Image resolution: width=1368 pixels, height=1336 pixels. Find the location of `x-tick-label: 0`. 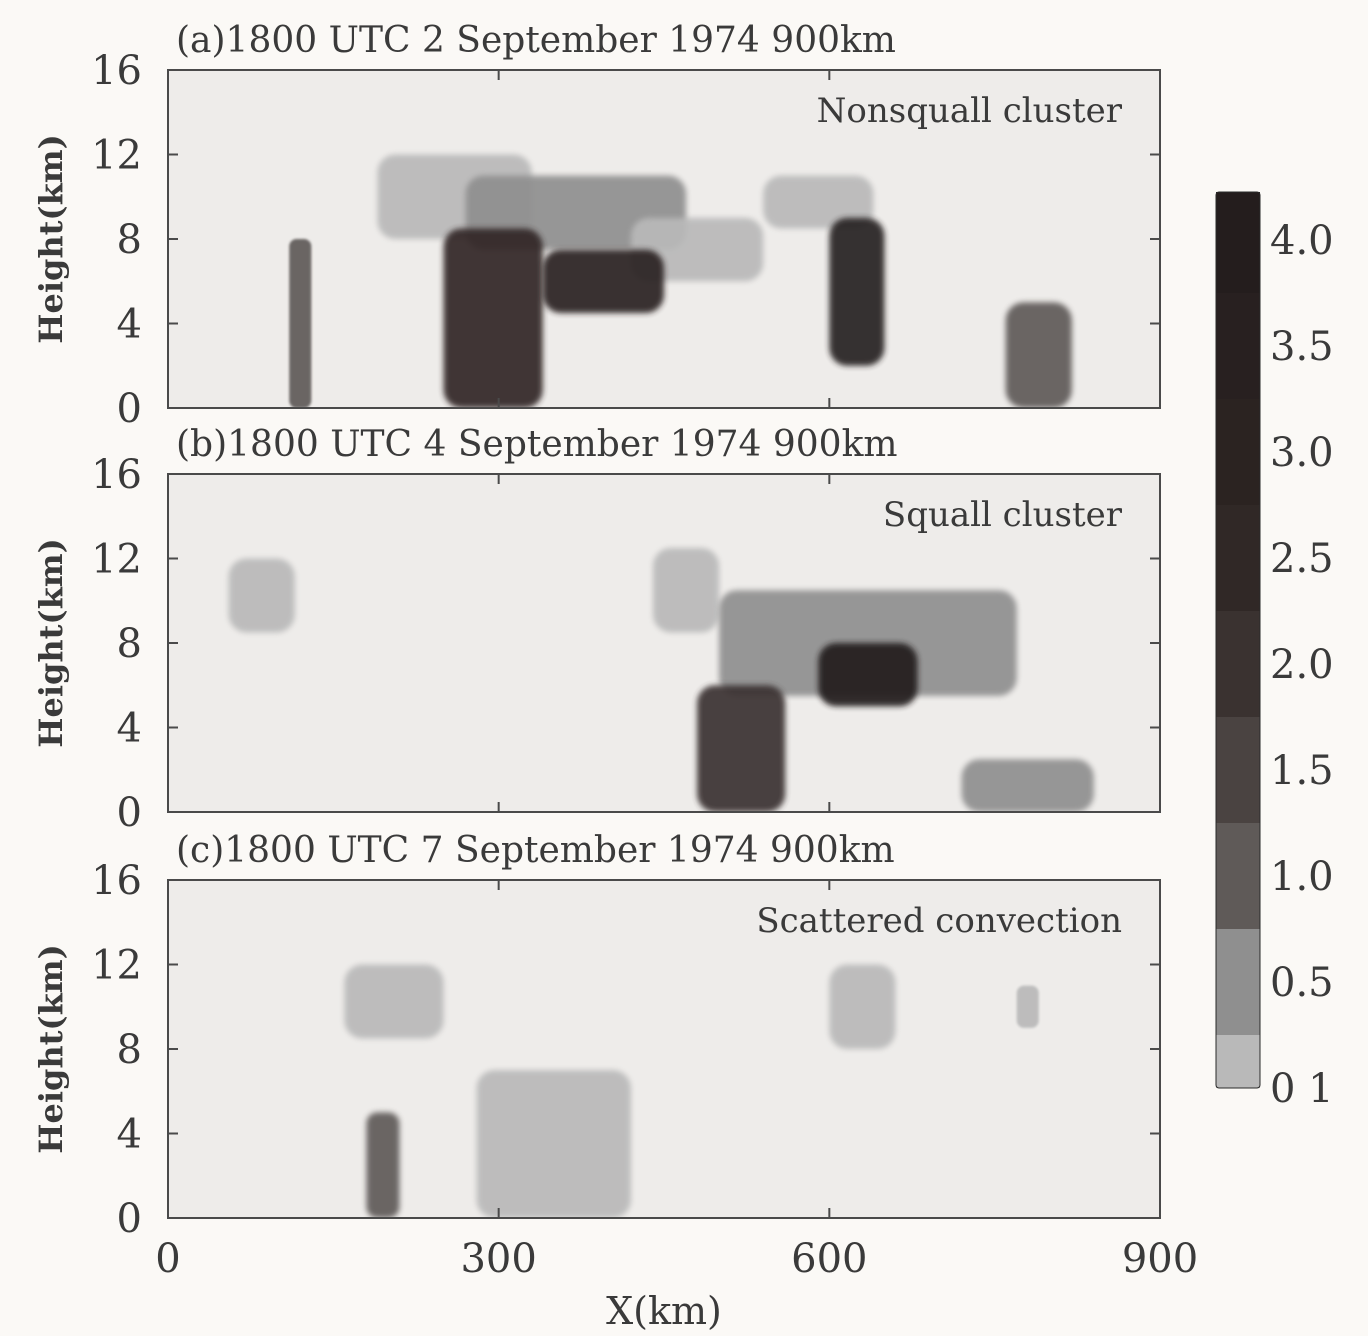

x-tick-label: 0 is located at coordinates (167, 1259).